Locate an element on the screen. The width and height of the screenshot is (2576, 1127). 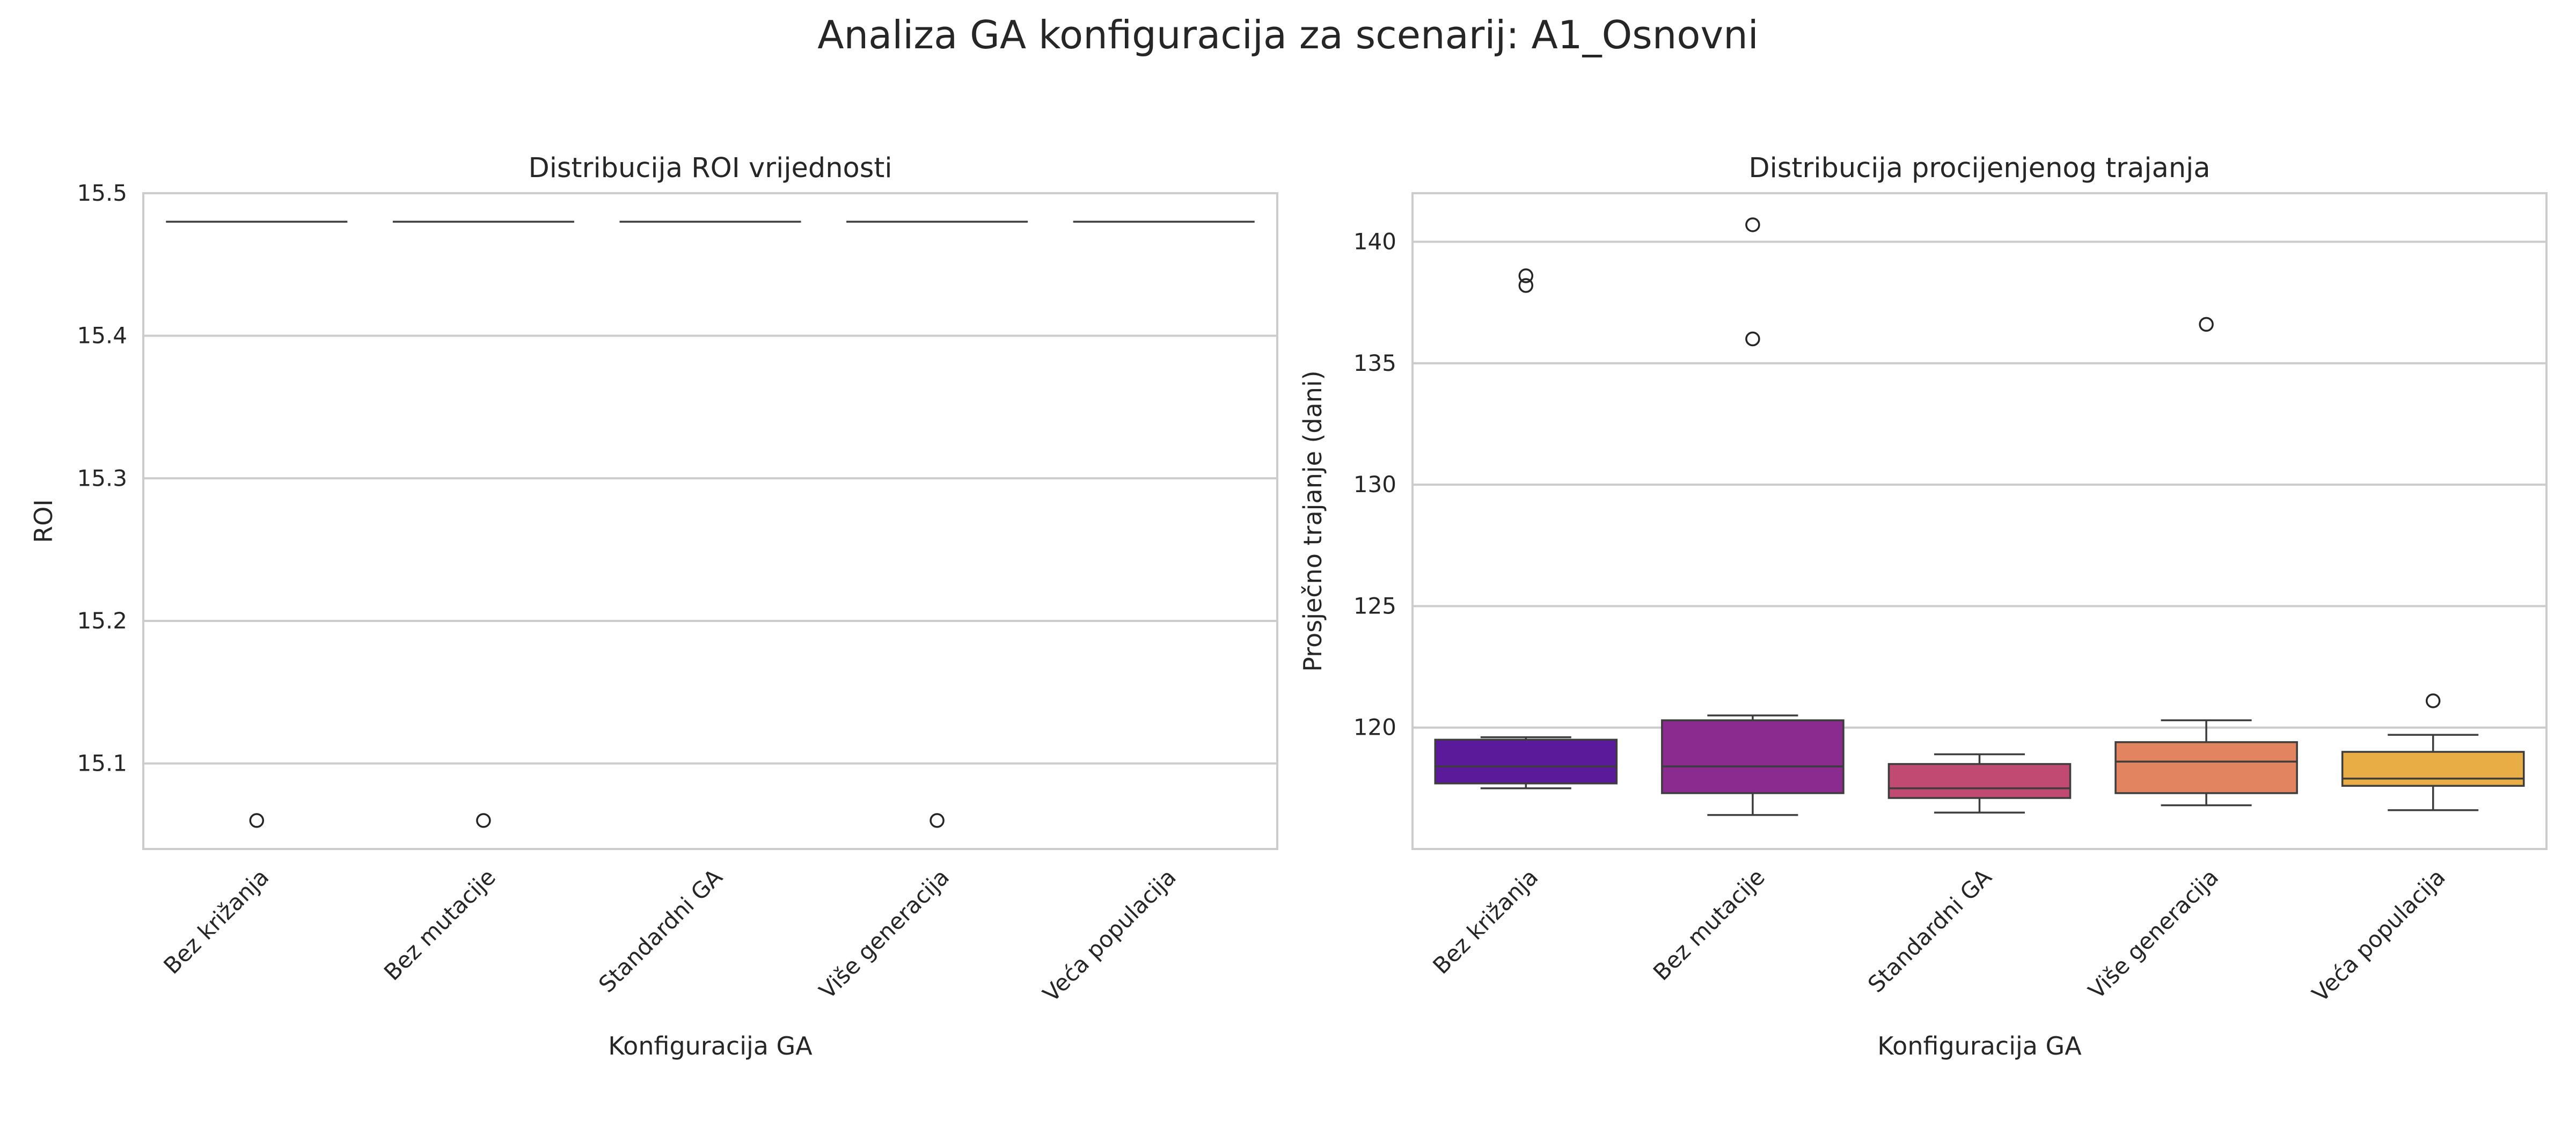
y-tick-label: 15.4 is located at coordinates (102, 336).